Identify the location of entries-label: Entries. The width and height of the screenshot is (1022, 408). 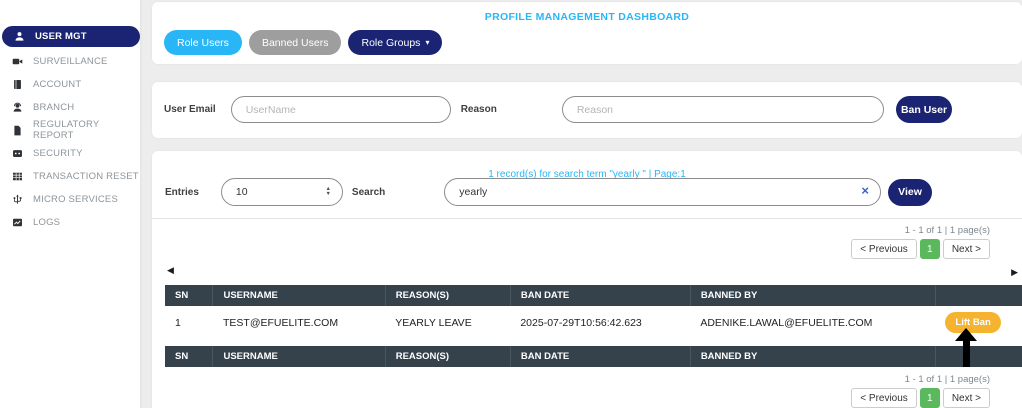
(182, 192).